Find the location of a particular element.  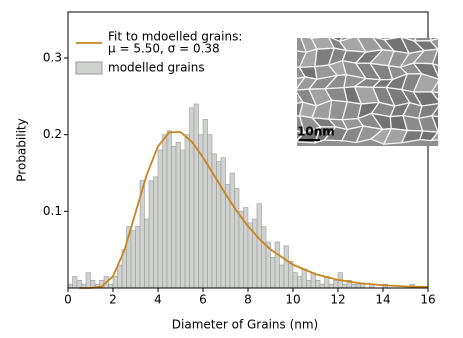

y-axis-label: Probability is located at coordinates (22, 149).